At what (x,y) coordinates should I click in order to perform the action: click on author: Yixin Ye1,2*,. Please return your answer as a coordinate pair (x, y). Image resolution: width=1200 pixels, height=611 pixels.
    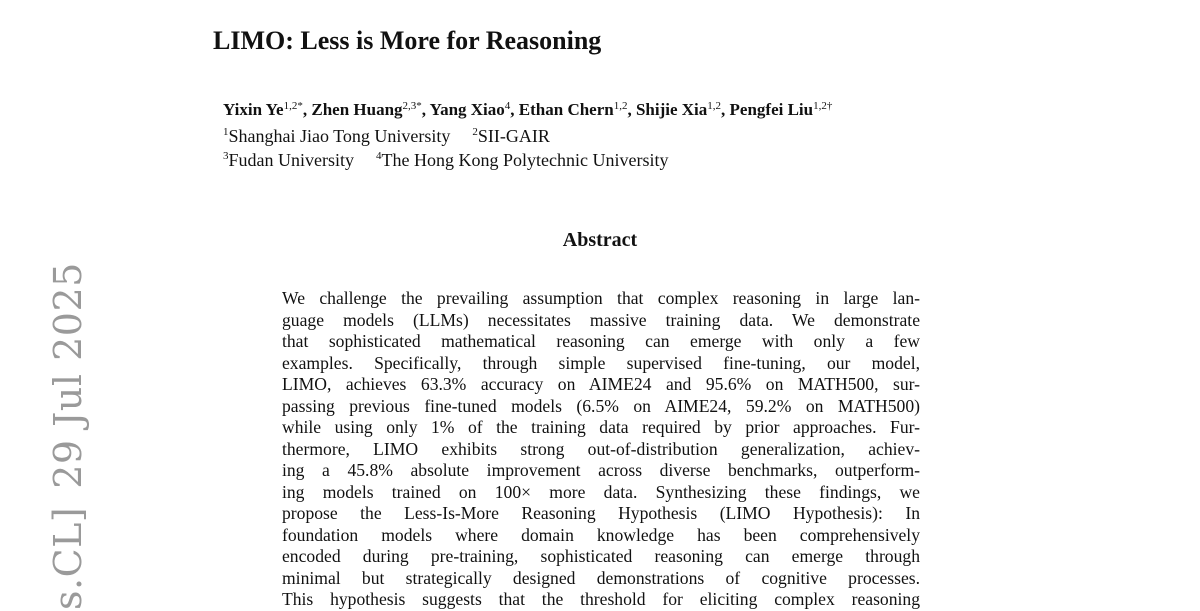
    Looking at the image, I should click on (265, 109).